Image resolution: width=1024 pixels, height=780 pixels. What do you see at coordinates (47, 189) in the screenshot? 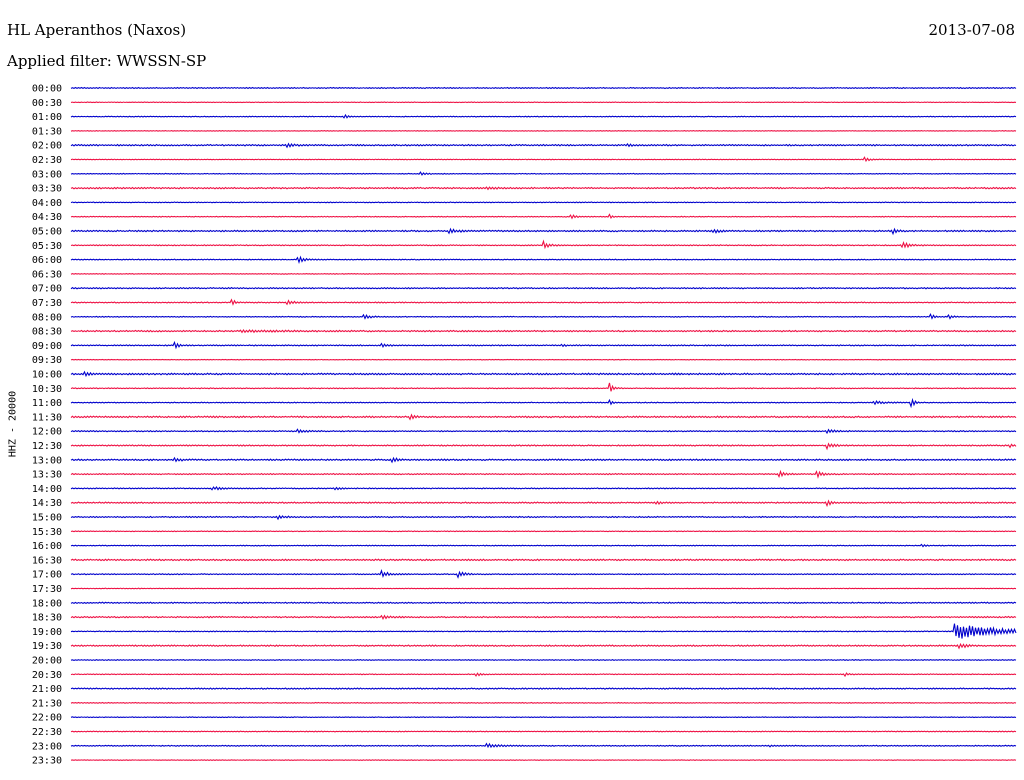
I see `time-tick-label: 03:30` at bounding box center [47, 189].